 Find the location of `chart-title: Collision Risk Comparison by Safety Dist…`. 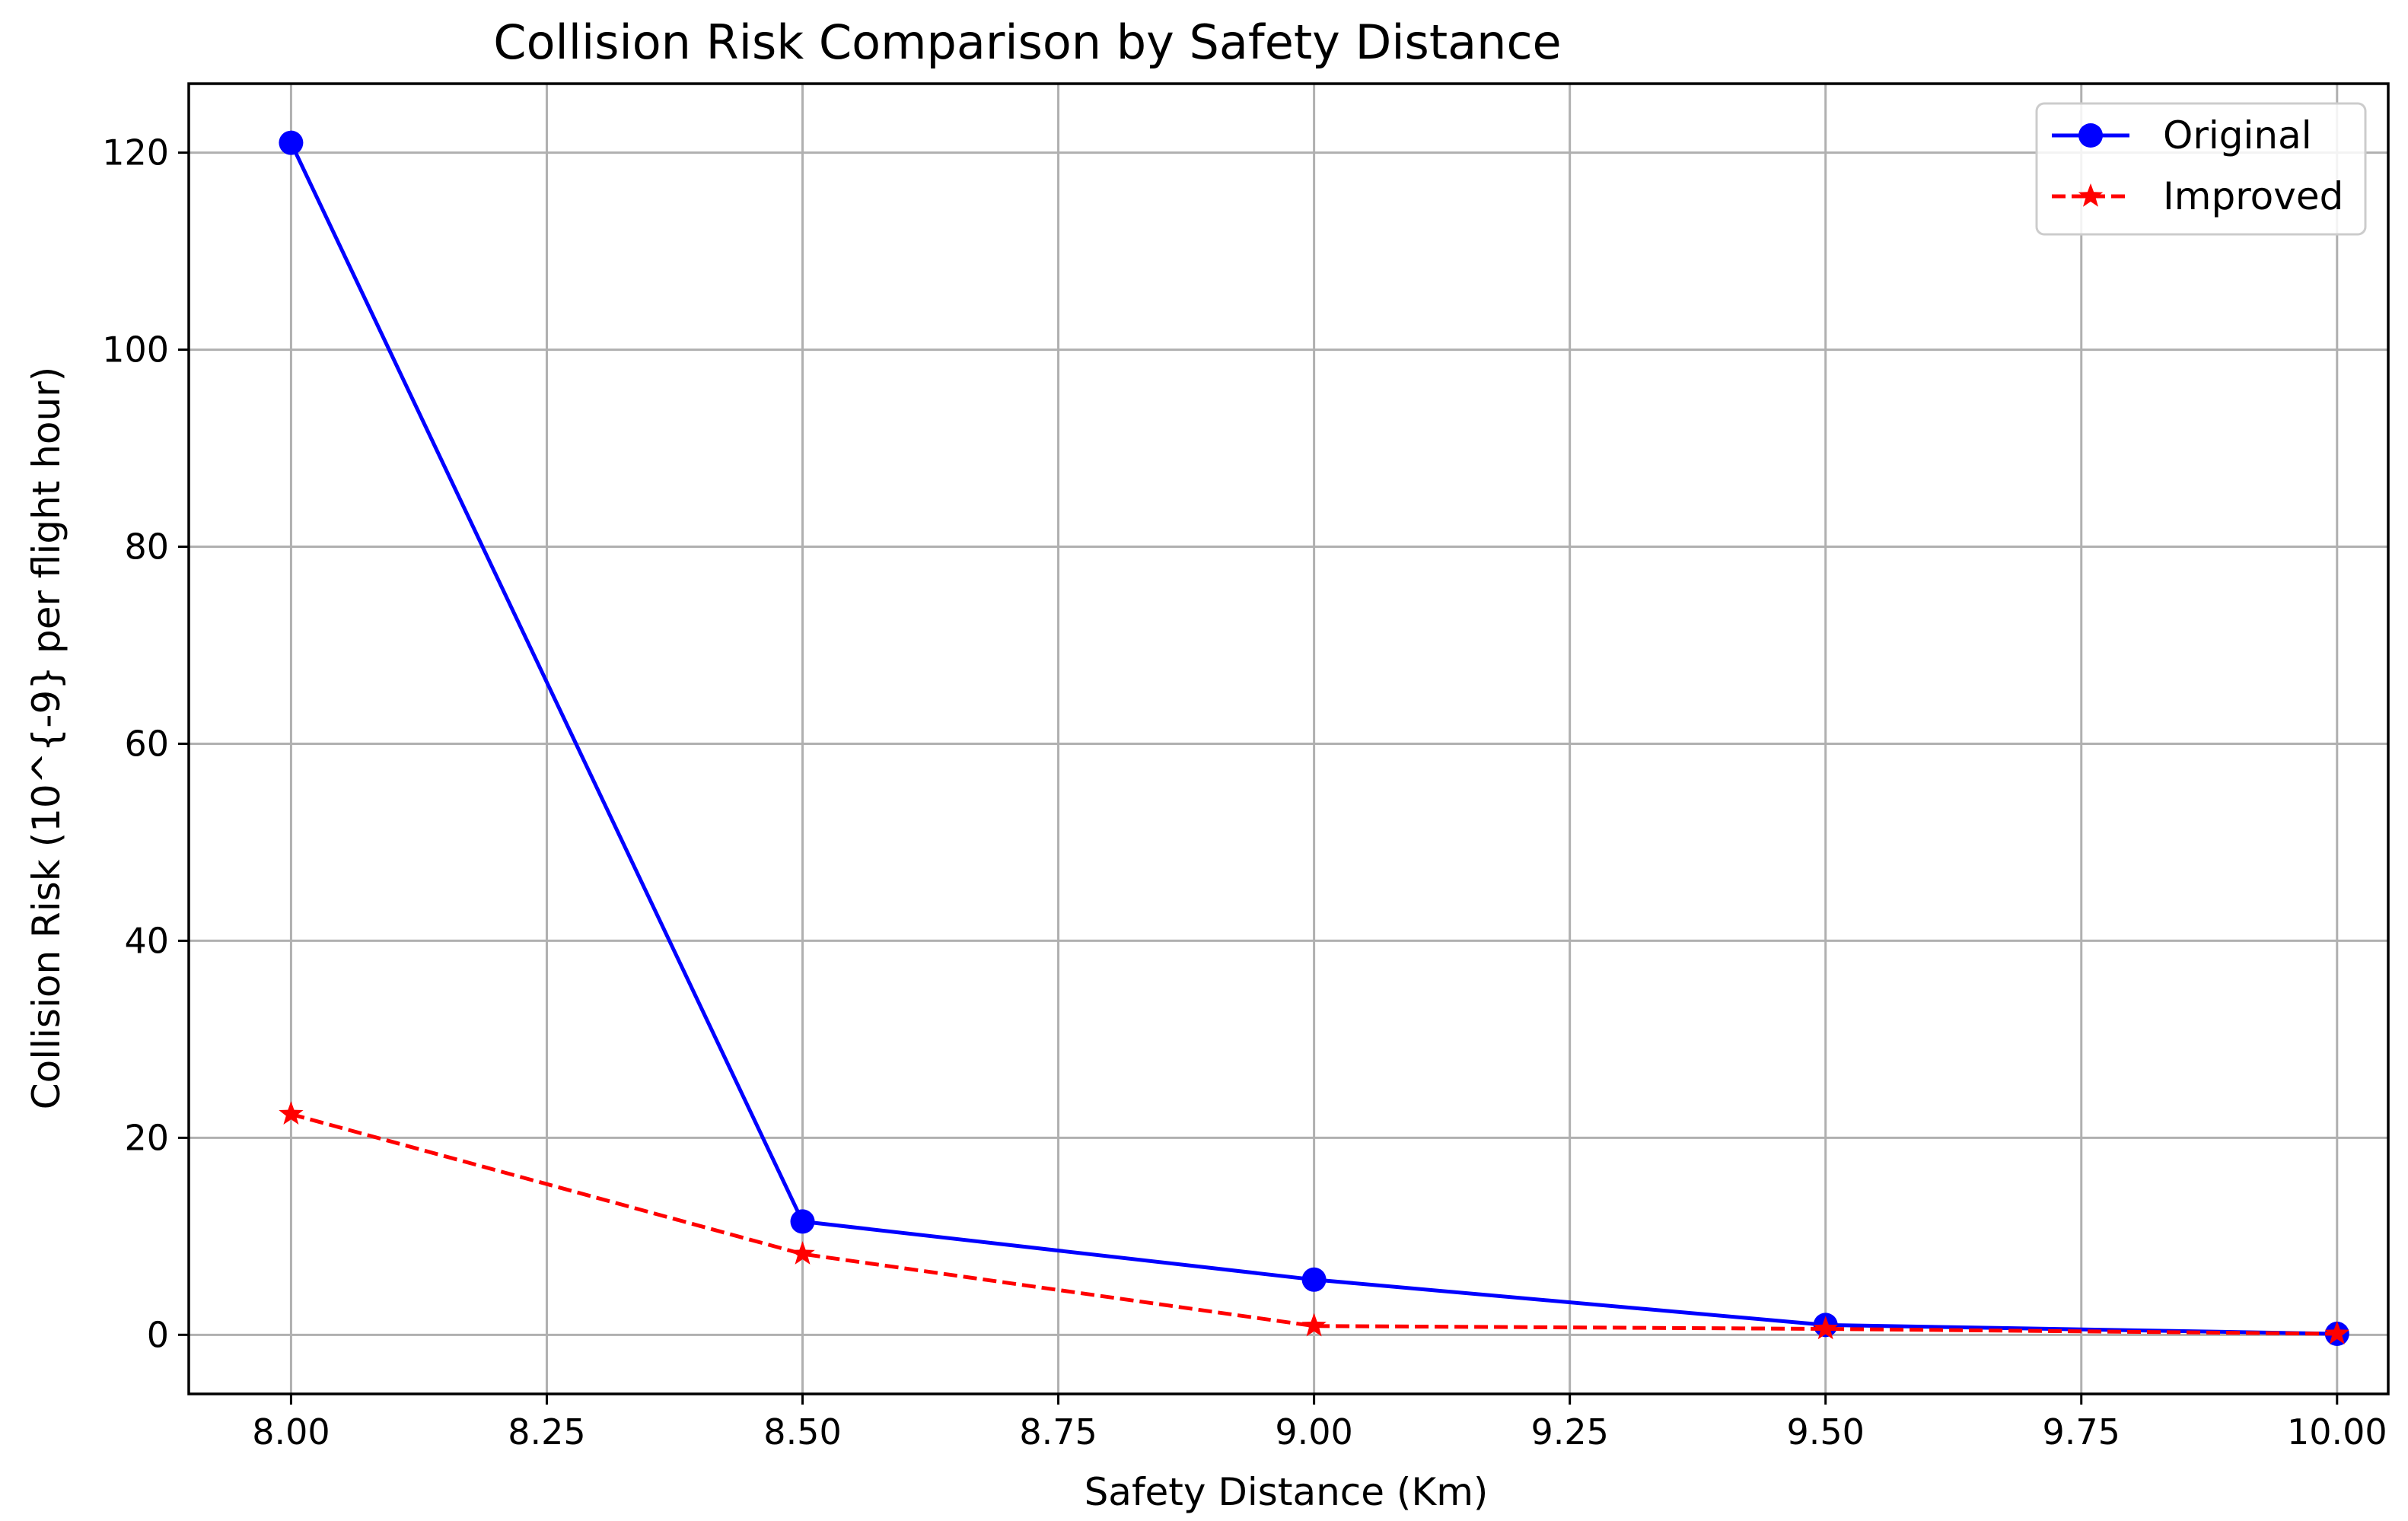

chart-title: Collision Risk Comparison by Safety Dist… is located at coordinates (1027, 42).